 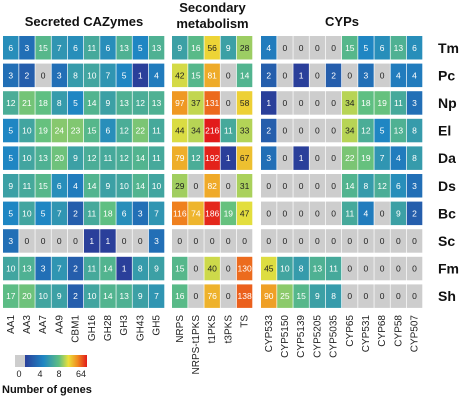 What do you see at coordinates (124, 213) in the screenshot?
I see `cell-value-label: 6` at bounding box center [124, 213].